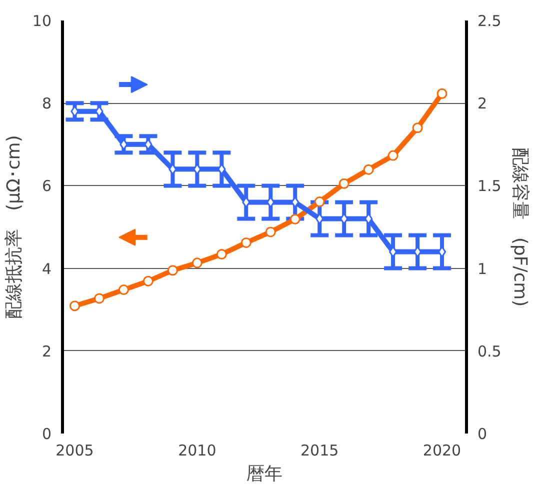 The height and width of the screenshot is (487, 533). Describe the element at coordinates (197, 451) in the screenshot. I see `x-tick-label: 2010` at that location.